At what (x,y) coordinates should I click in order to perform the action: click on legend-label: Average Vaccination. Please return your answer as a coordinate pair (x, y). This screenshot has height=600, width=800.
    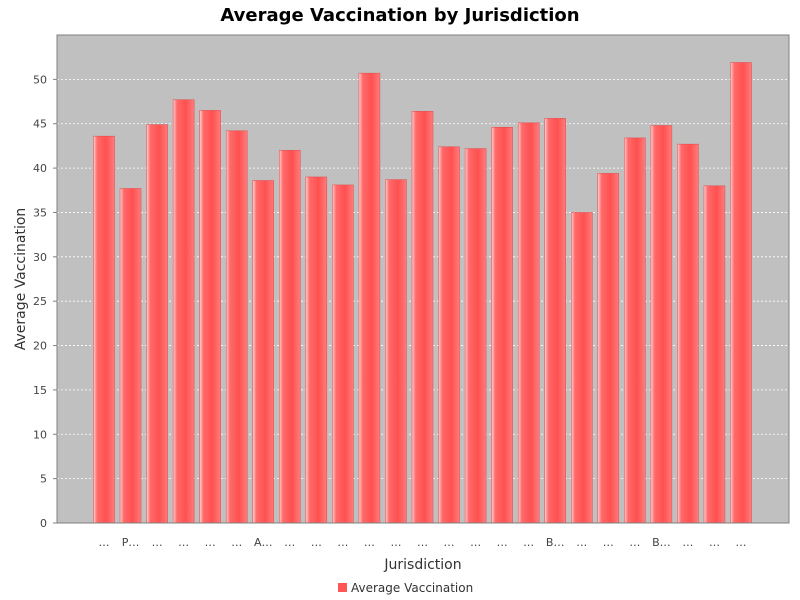
    Looking at the image, I should click on (412, 588).